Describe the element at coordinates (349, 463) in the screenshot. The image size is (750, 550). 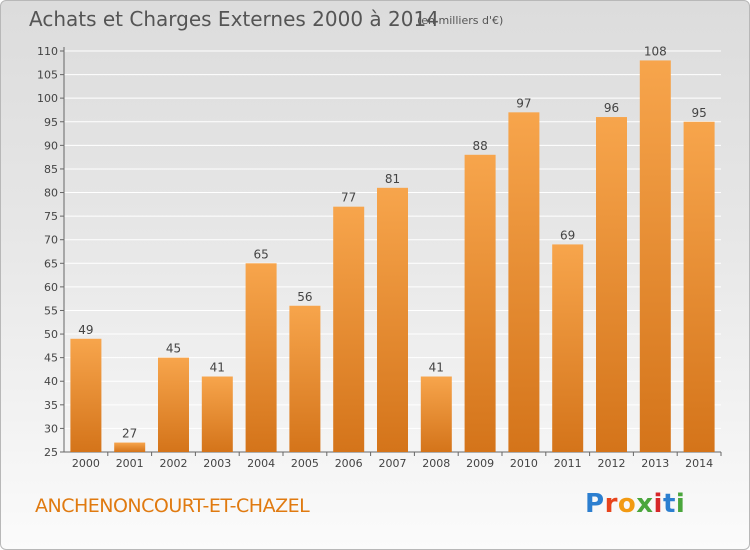
I see `x-tick-label: 2006` at that location.